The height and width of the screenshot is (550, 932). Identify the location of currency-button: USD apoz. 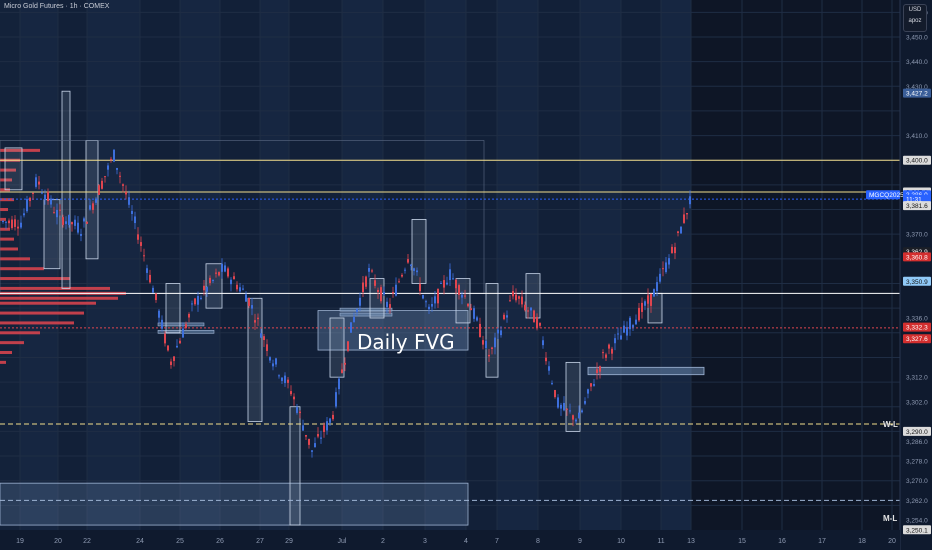
(915, 18).